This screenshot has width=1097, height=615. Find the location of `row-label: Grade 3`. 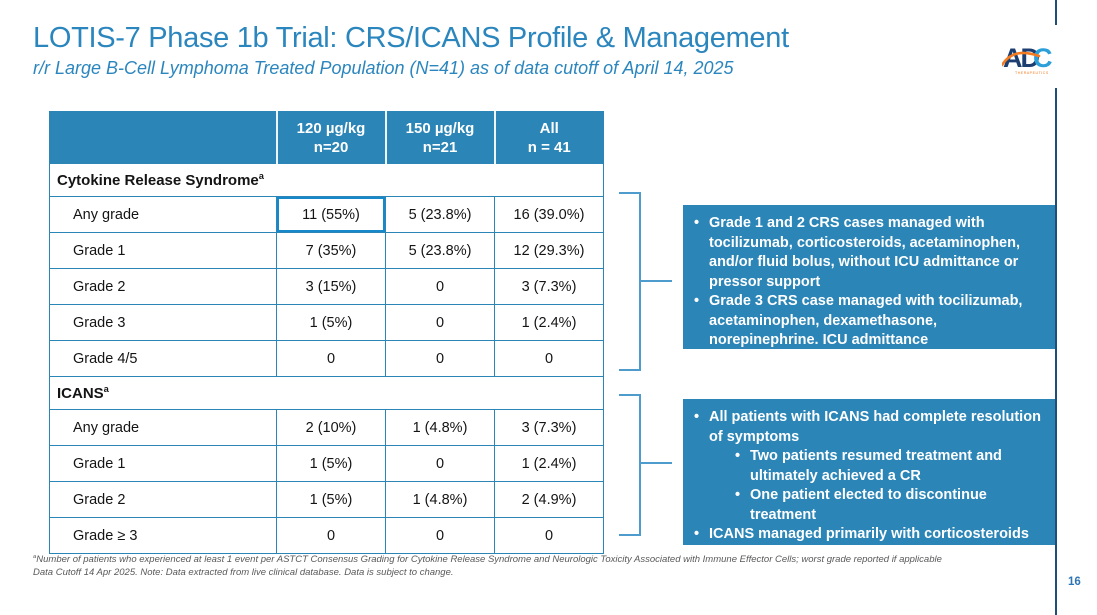

row-label: Grade 3 is located at coordinates (163, 322).